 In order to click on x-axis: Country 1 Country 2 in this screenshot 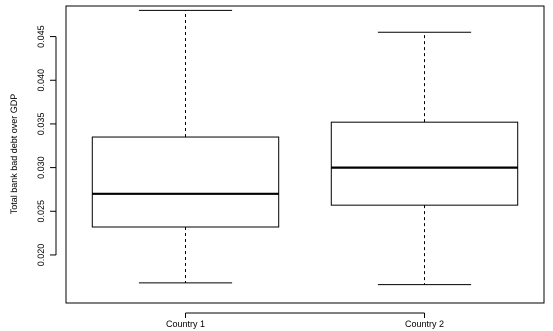, I will do `click(305, 320)`.